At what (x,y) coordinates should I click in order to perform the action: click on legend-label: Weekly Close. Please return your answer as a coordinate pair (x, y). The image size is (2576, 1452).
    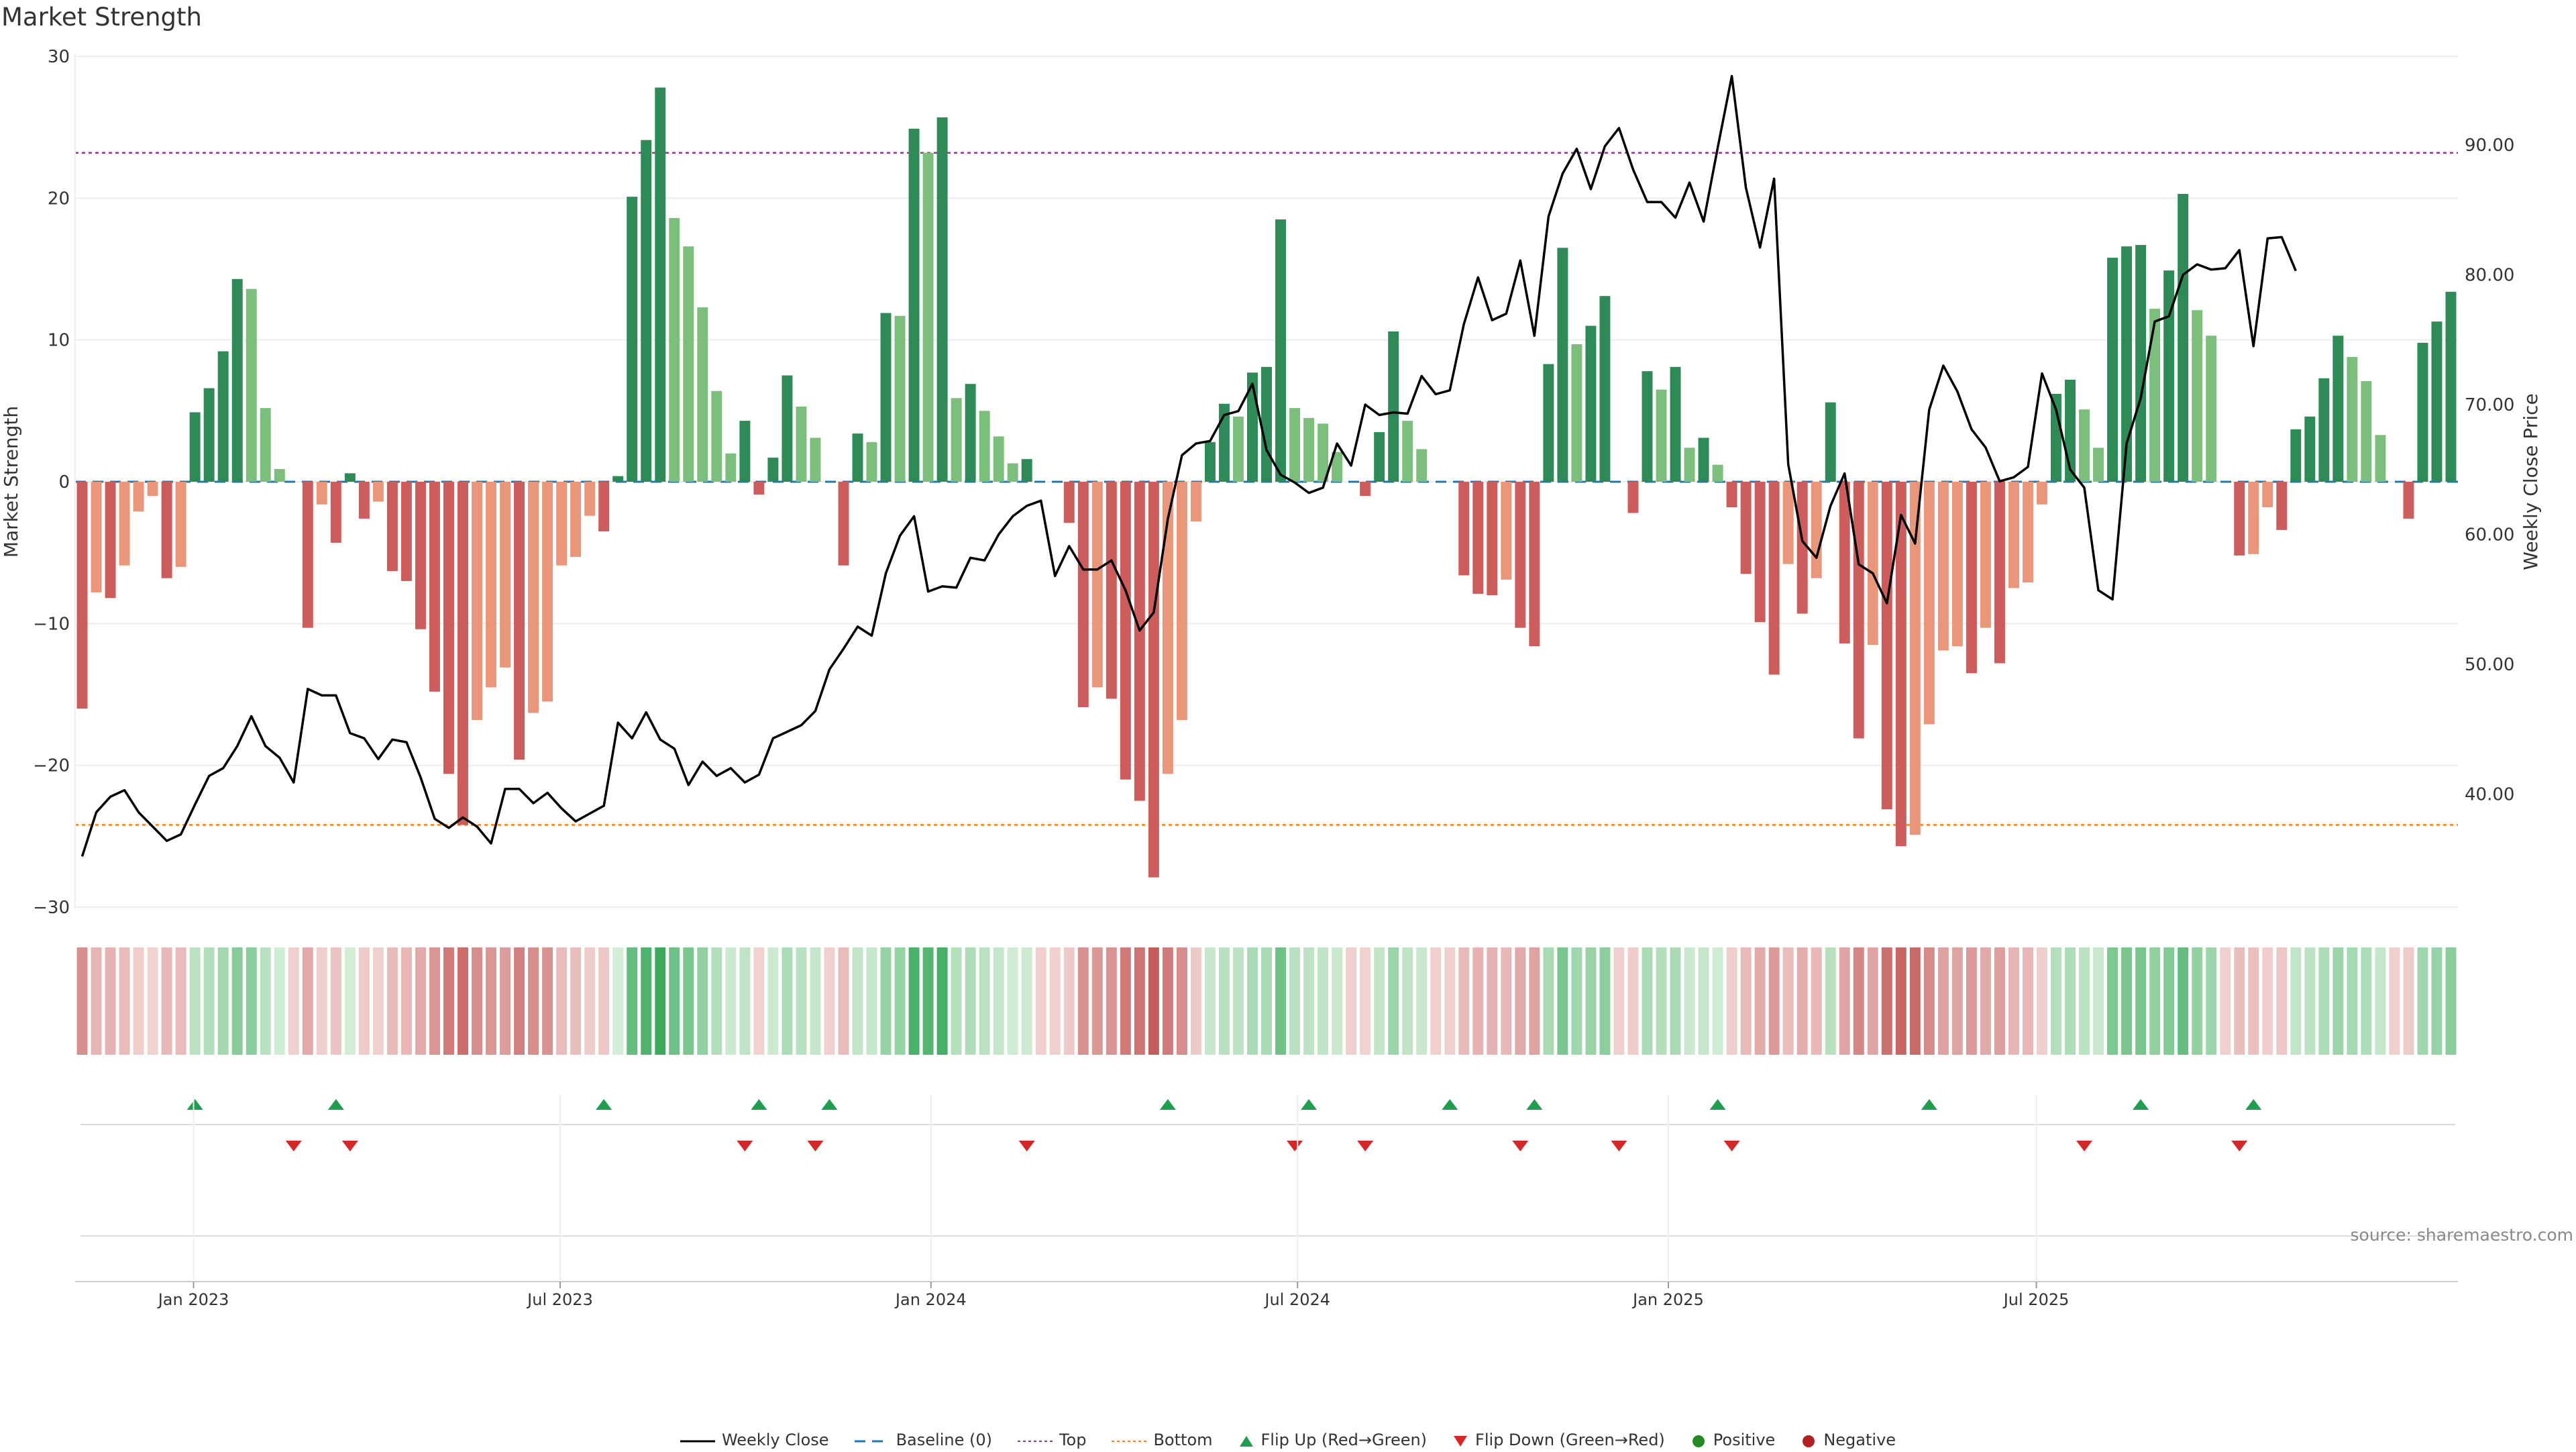
    Looking at the image, I should click on (775, 1440).